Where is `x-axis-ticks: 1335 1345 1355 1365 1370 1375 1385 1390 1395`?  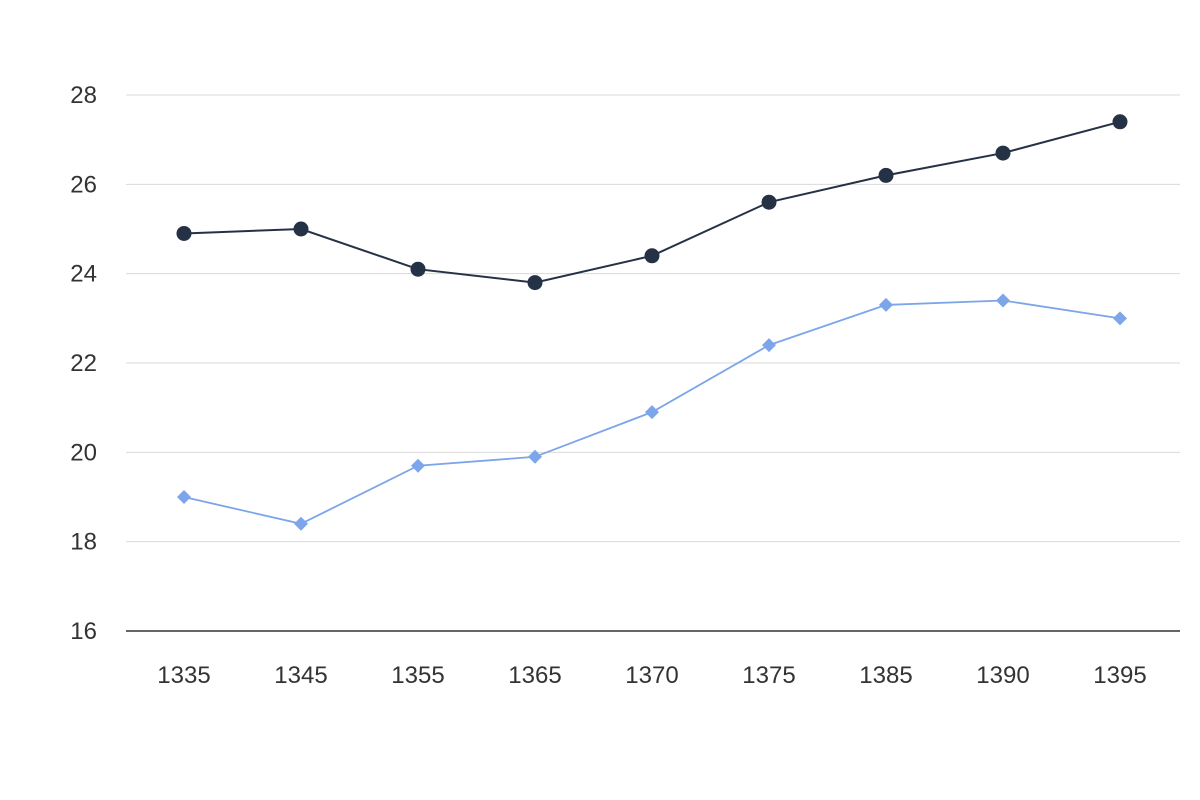
x-axis-ticks: 1335 1345 1355 1365 1370 1375 1385 1390 1395 is located at coordinates (651, 675).